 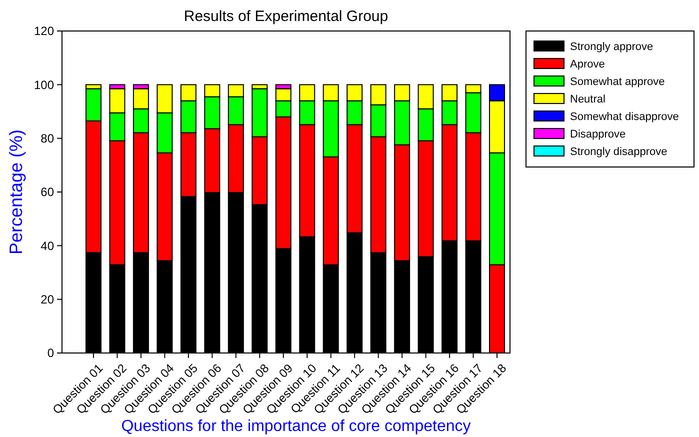 I want to click on legend-label: Strongly approve, so click(x=612, y=46).